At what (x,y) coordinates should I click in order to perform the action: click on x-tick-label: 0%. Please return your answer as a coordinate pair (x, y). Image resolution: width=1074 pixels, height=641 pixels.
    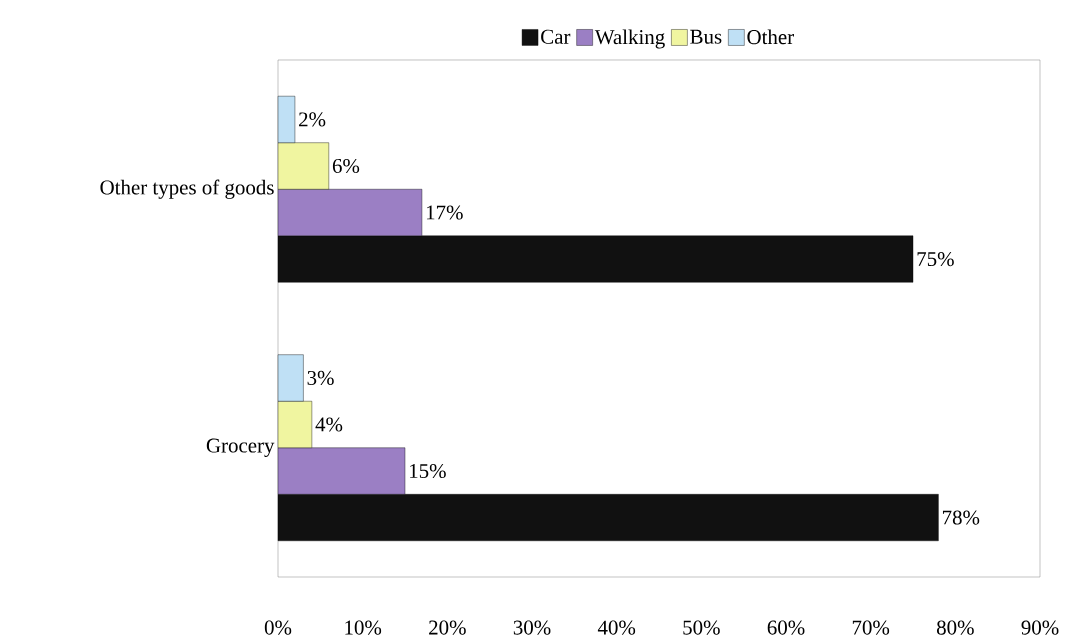
    Looking at the image, I should click on (278, 627).